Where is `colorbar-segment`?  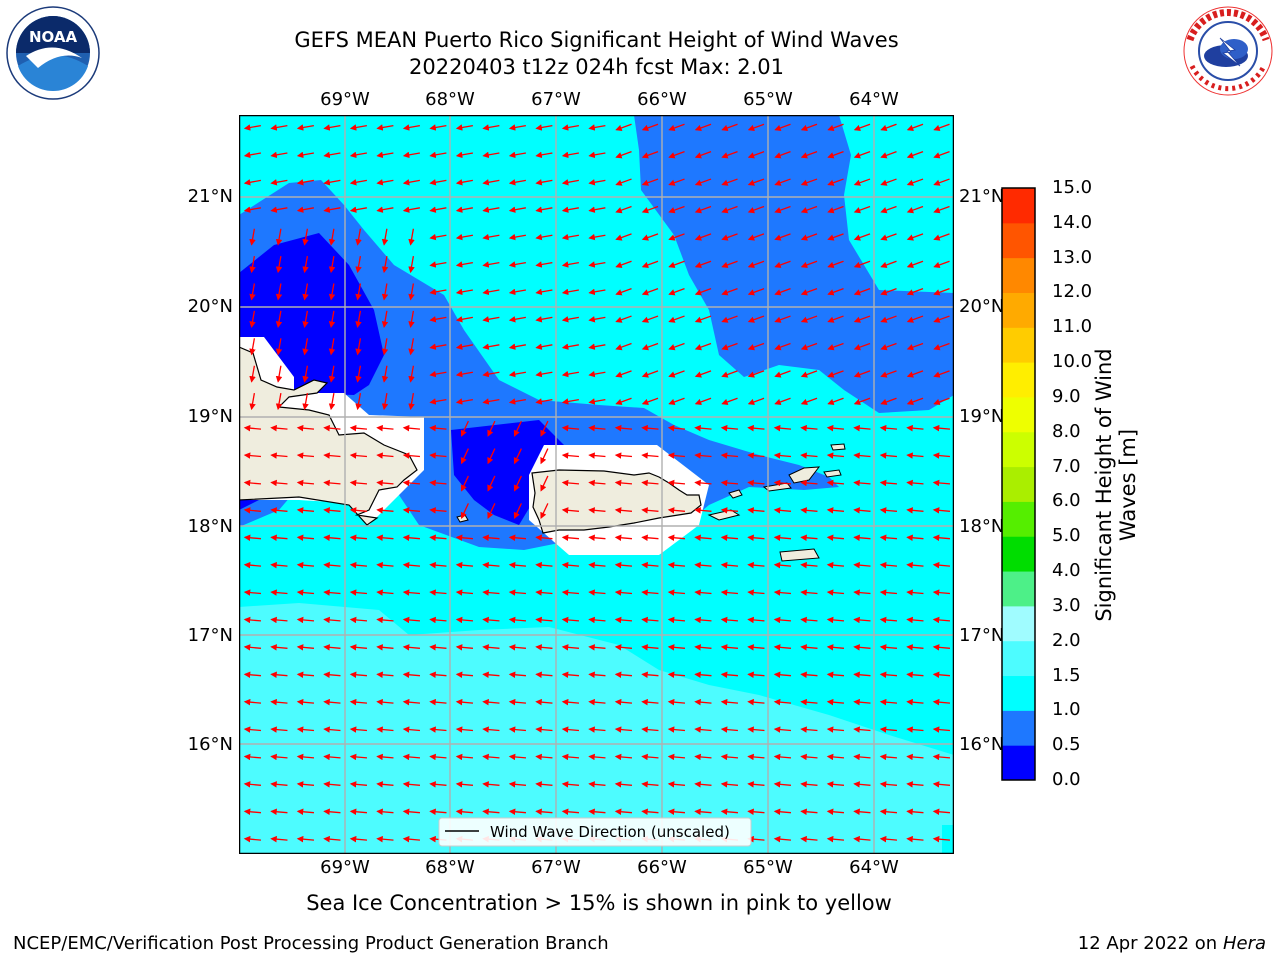 colorbar-segment is located at coordinates (1018, 484).